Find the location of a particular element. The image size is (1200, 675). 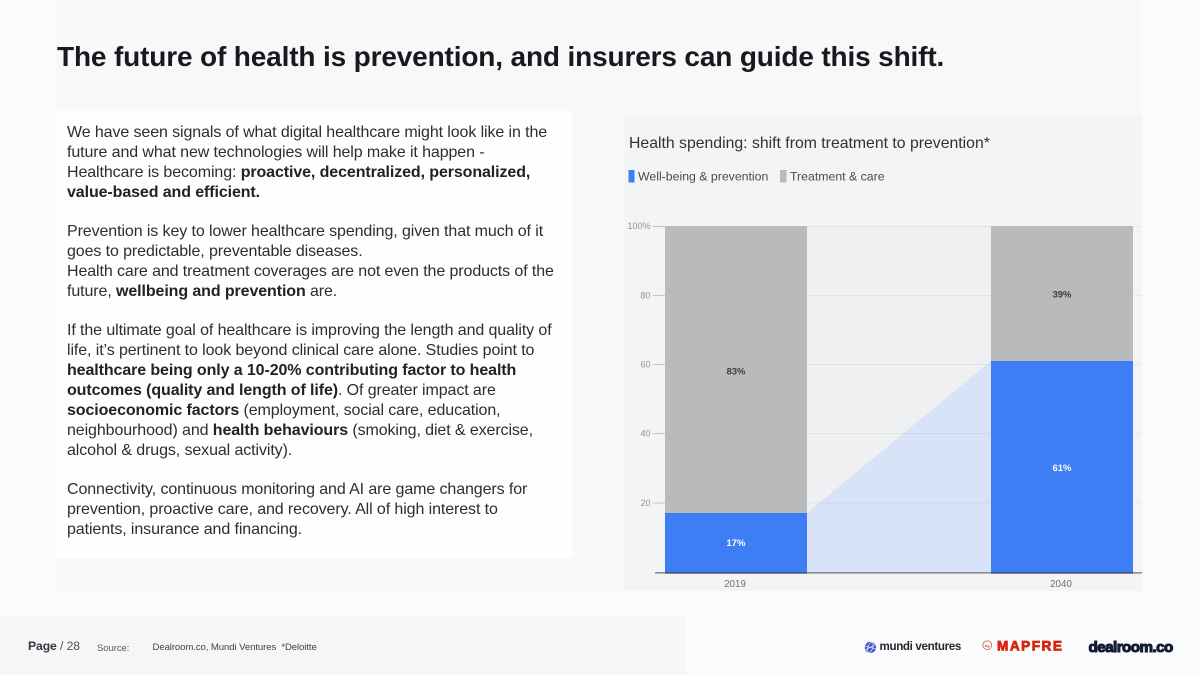

svg-text: 2040 is located at coordinates (1061, 584).